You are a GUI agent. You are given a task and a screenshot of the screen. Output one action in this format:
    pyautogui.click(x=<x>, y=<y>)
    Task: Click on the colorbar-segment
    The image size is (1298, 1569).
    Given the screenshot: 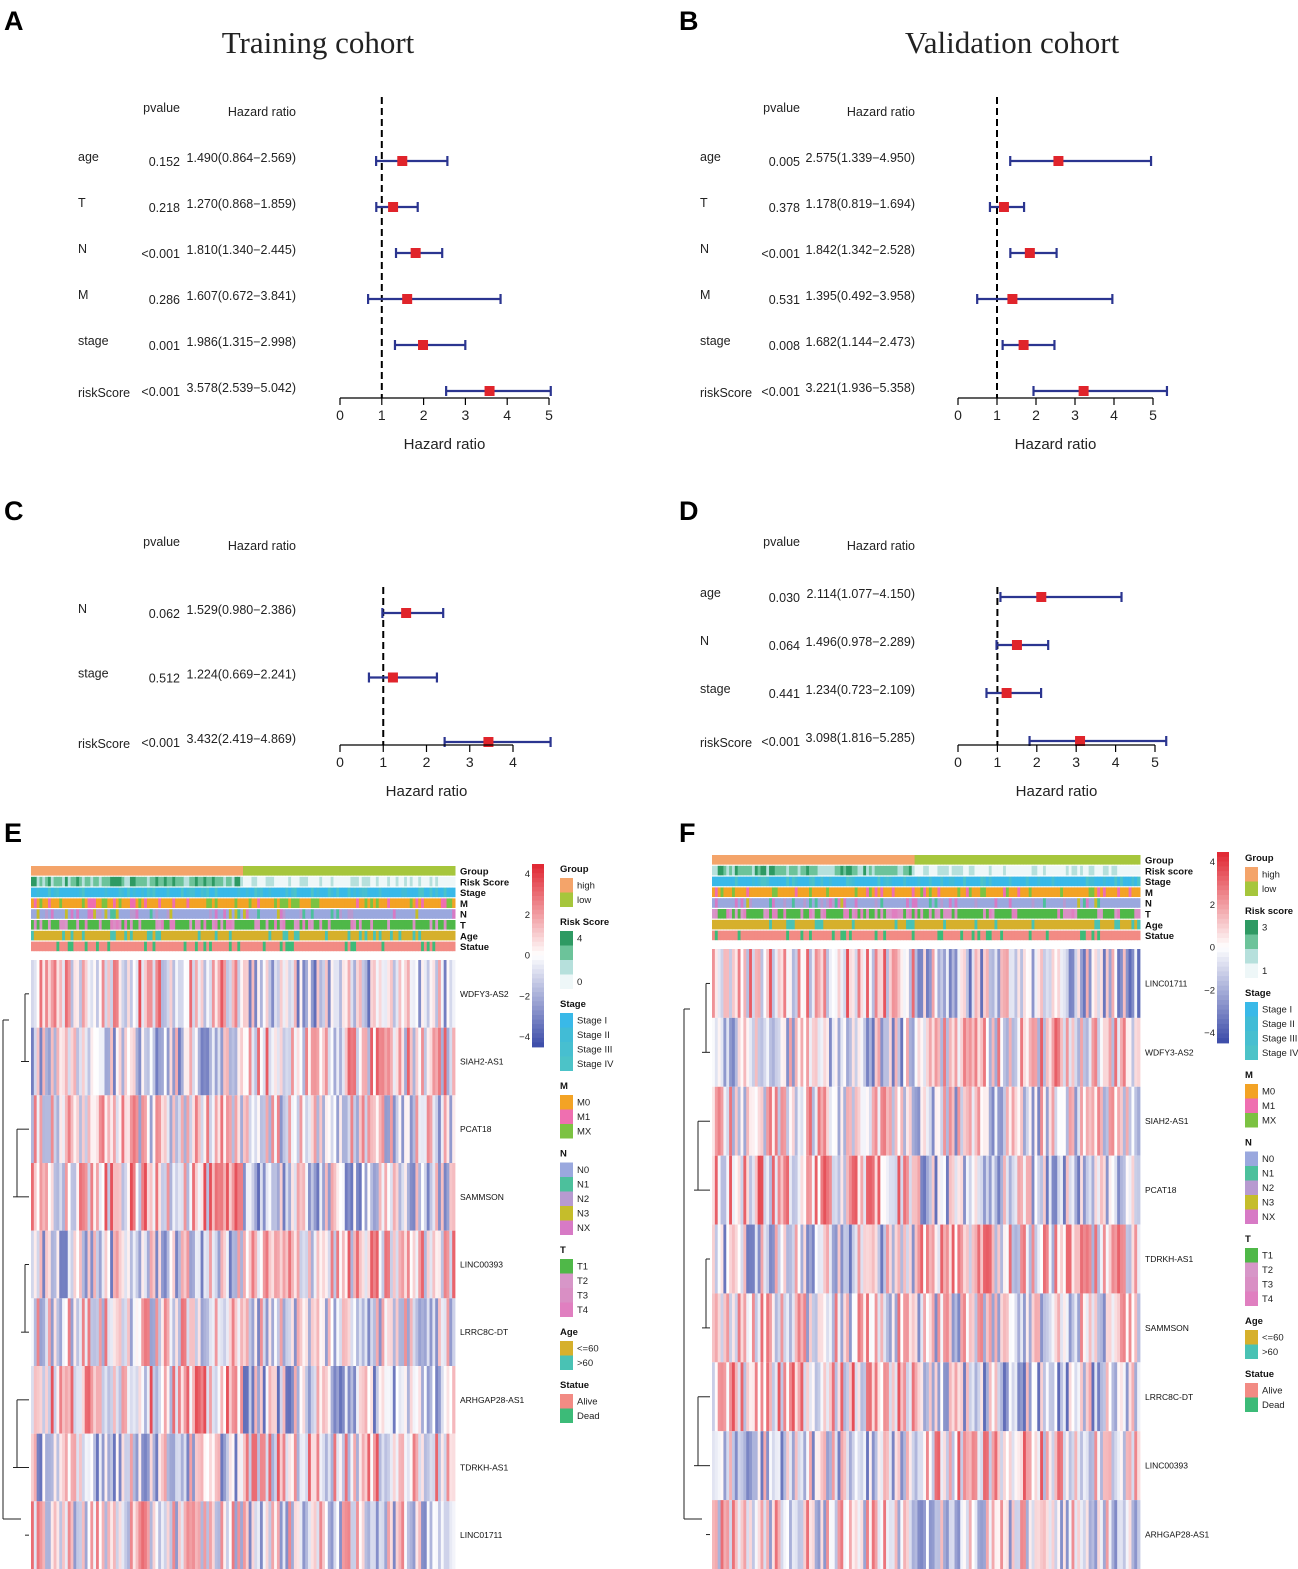 What is the action you would take?
    pyautogui.click(x=538, y=912)
    